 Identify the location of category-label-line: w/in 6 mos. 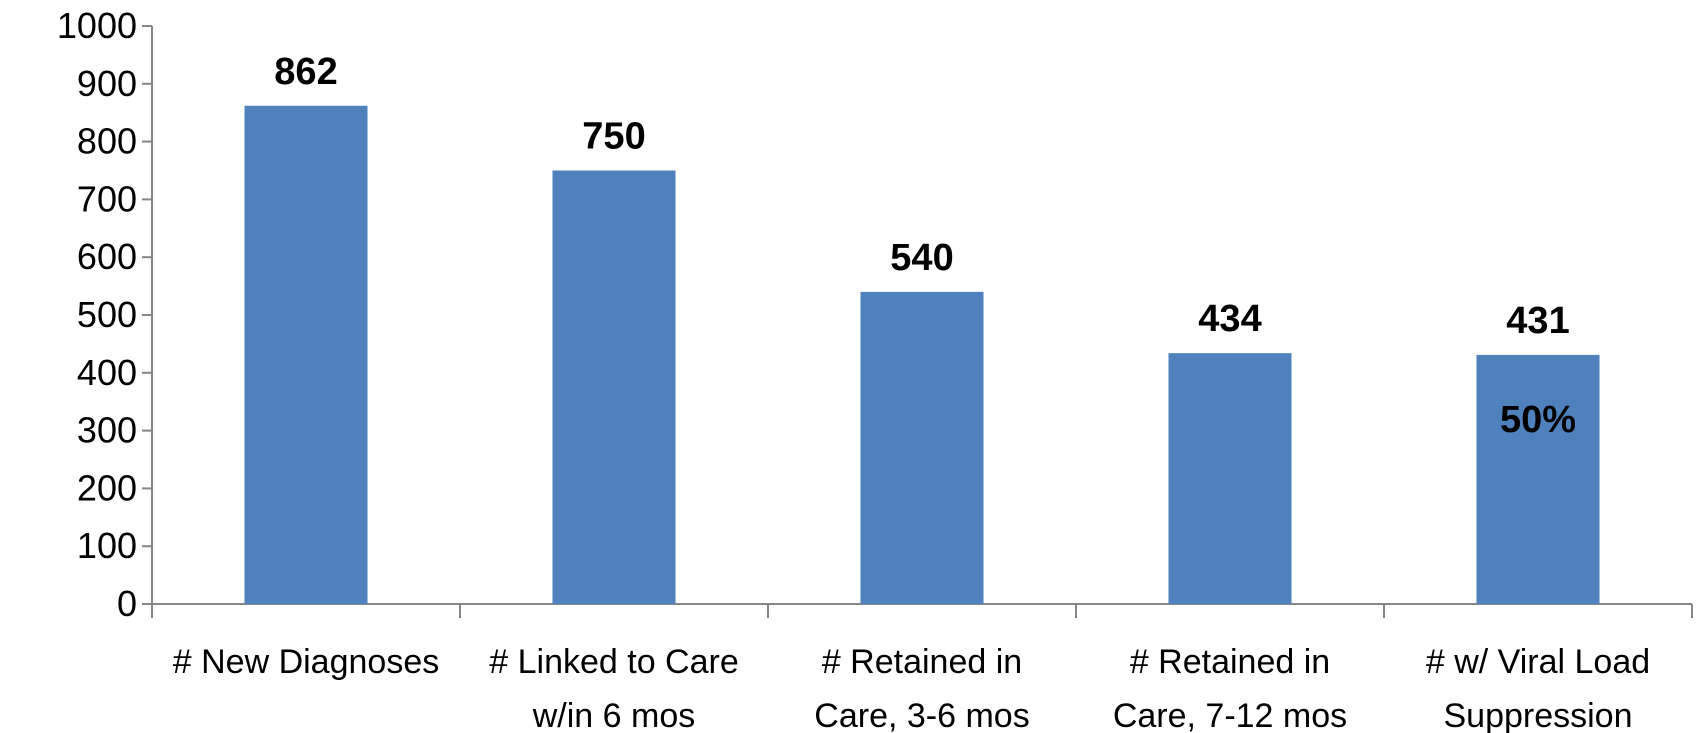
(614, 715).